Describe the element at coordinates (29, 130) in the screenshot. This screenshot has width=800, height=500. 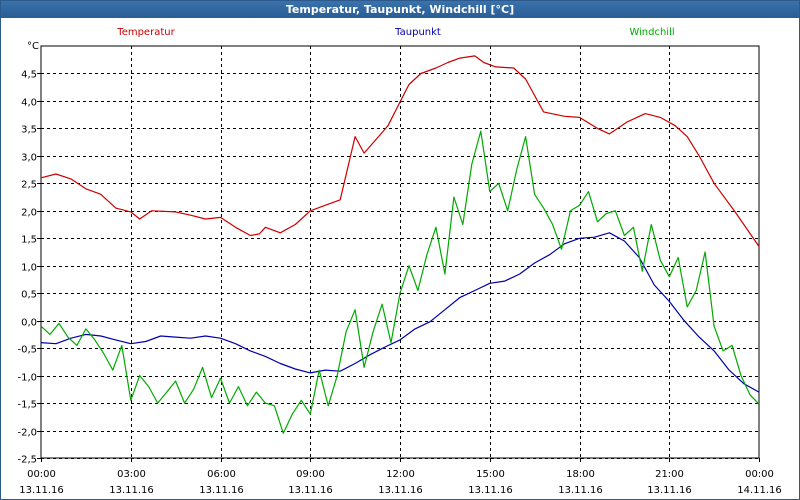
I see `y-tick-label: 3,5` at that location.